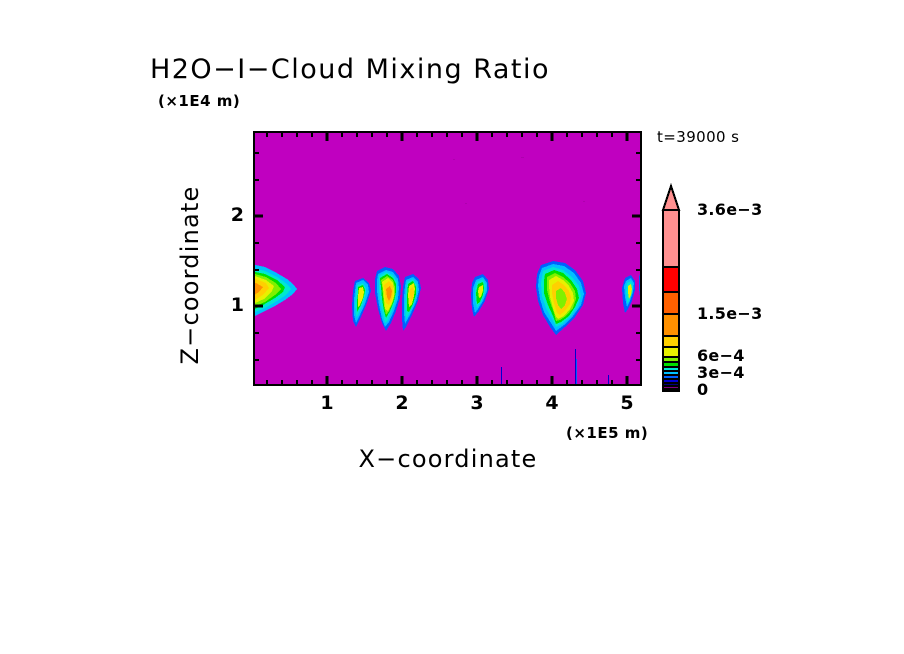 This screenshot has height=654, width=904. Describe the element at coordinates (477, 403) in the screenshot. I see `x-tick-label-3: 3` at that location.